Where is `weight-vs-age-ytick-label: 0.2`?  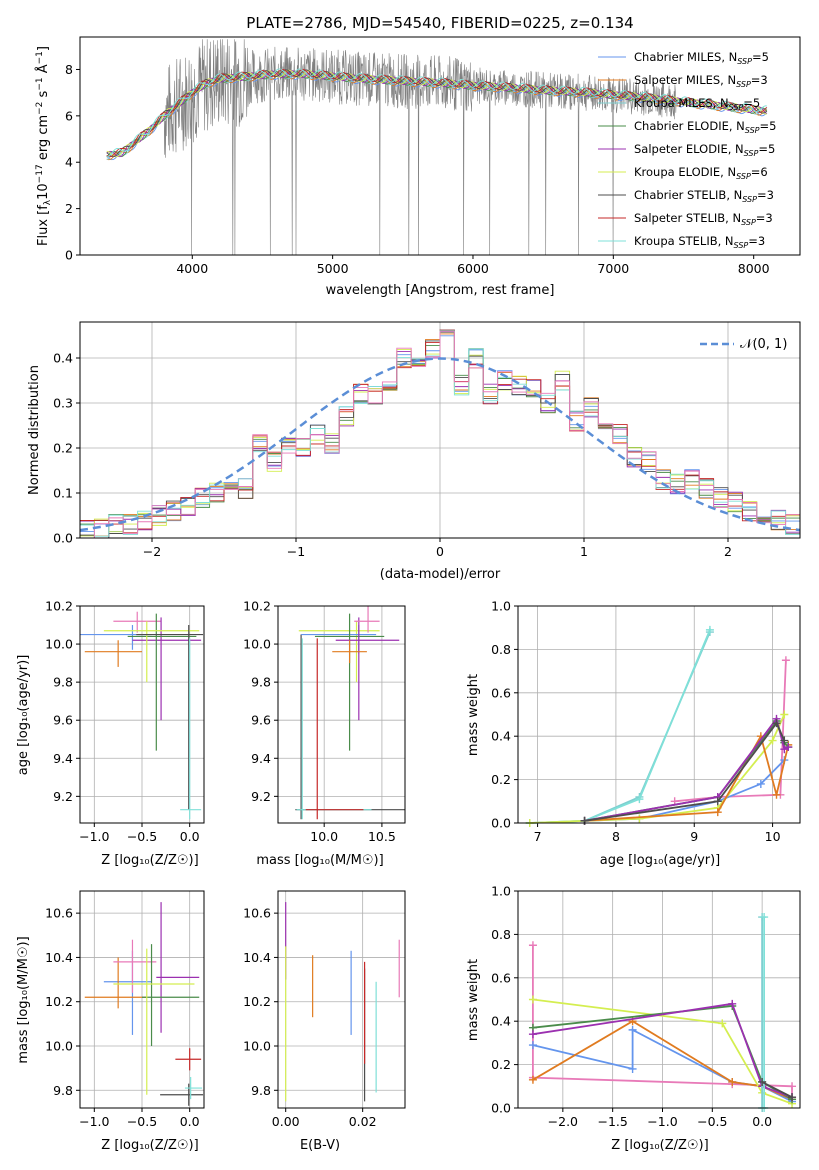 weight-vs-age-ytick-label: 0.2 is located at coordinates (501, 779).